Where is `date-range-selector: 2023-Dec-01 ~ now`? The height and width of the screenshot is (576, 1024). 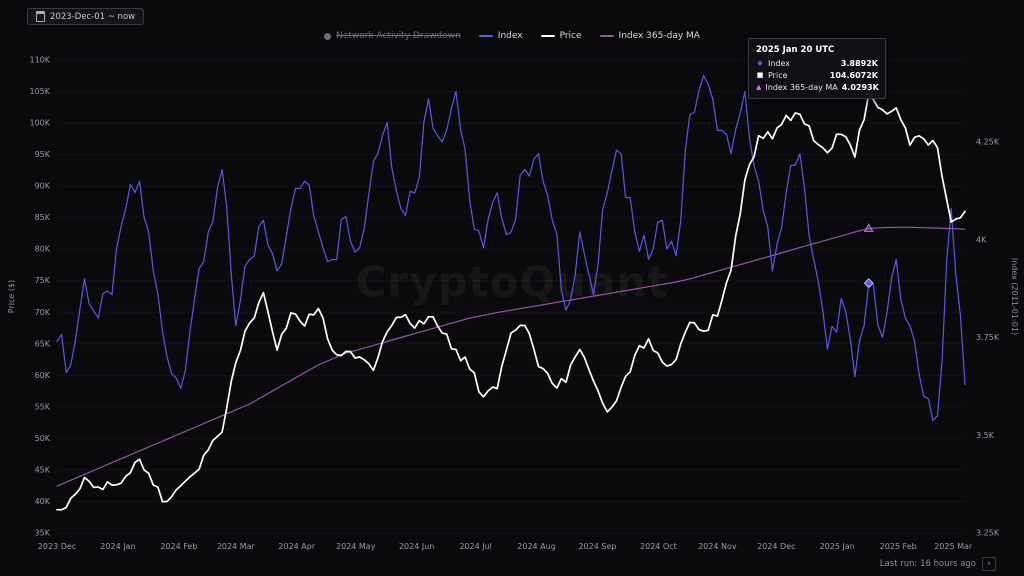
date-range-selector: 2023-Dec-01 ~ now is located at coordinates (86, 16).